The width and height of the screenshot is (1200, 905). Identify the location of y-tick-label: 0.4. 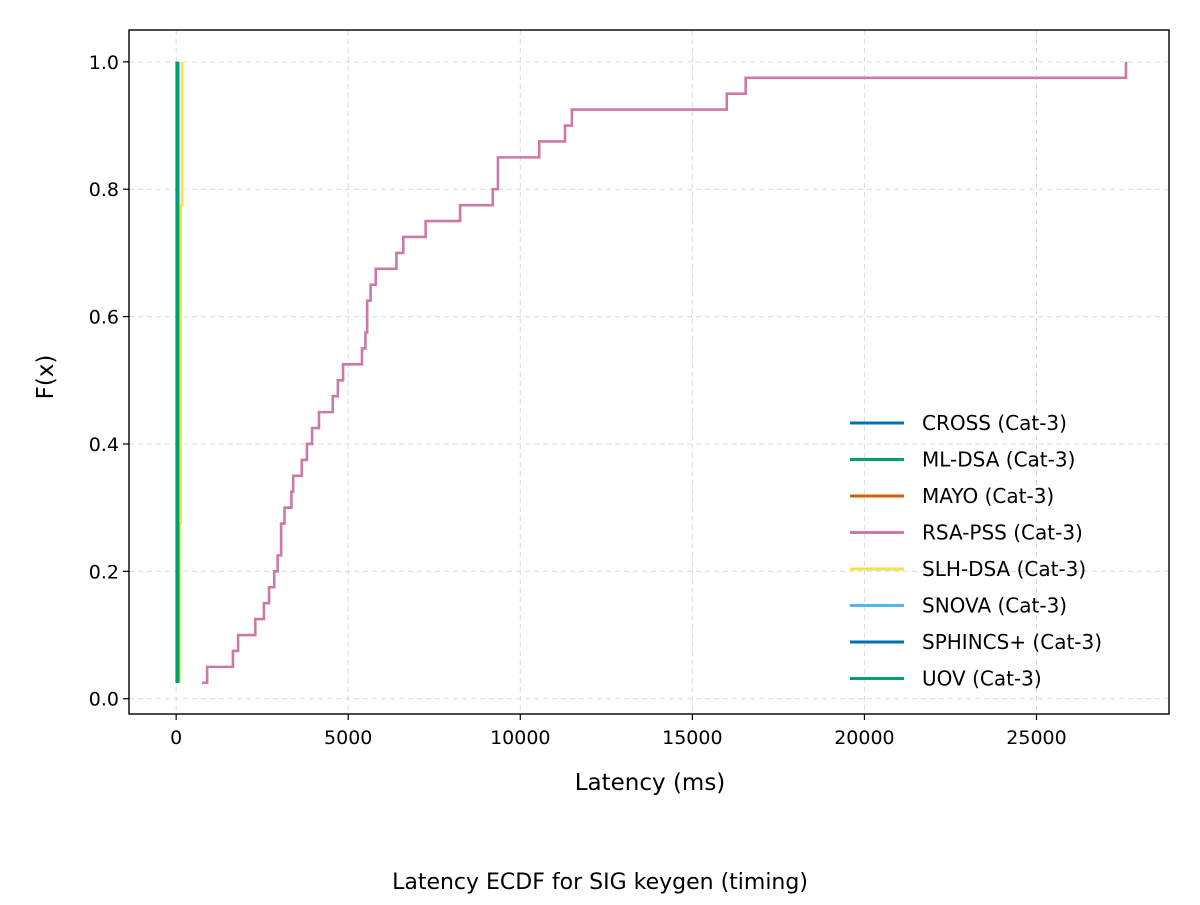
(104, 445).